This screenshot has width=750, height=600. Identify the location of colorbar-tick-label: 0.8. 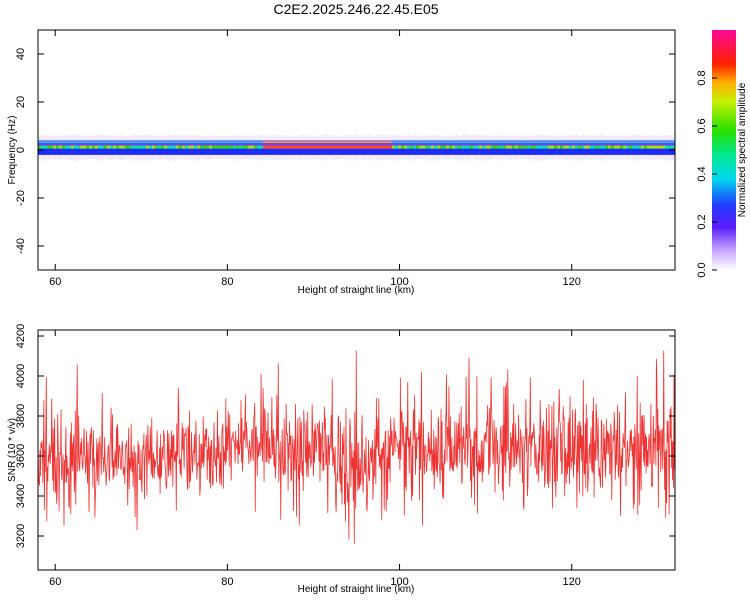
(702, 77).